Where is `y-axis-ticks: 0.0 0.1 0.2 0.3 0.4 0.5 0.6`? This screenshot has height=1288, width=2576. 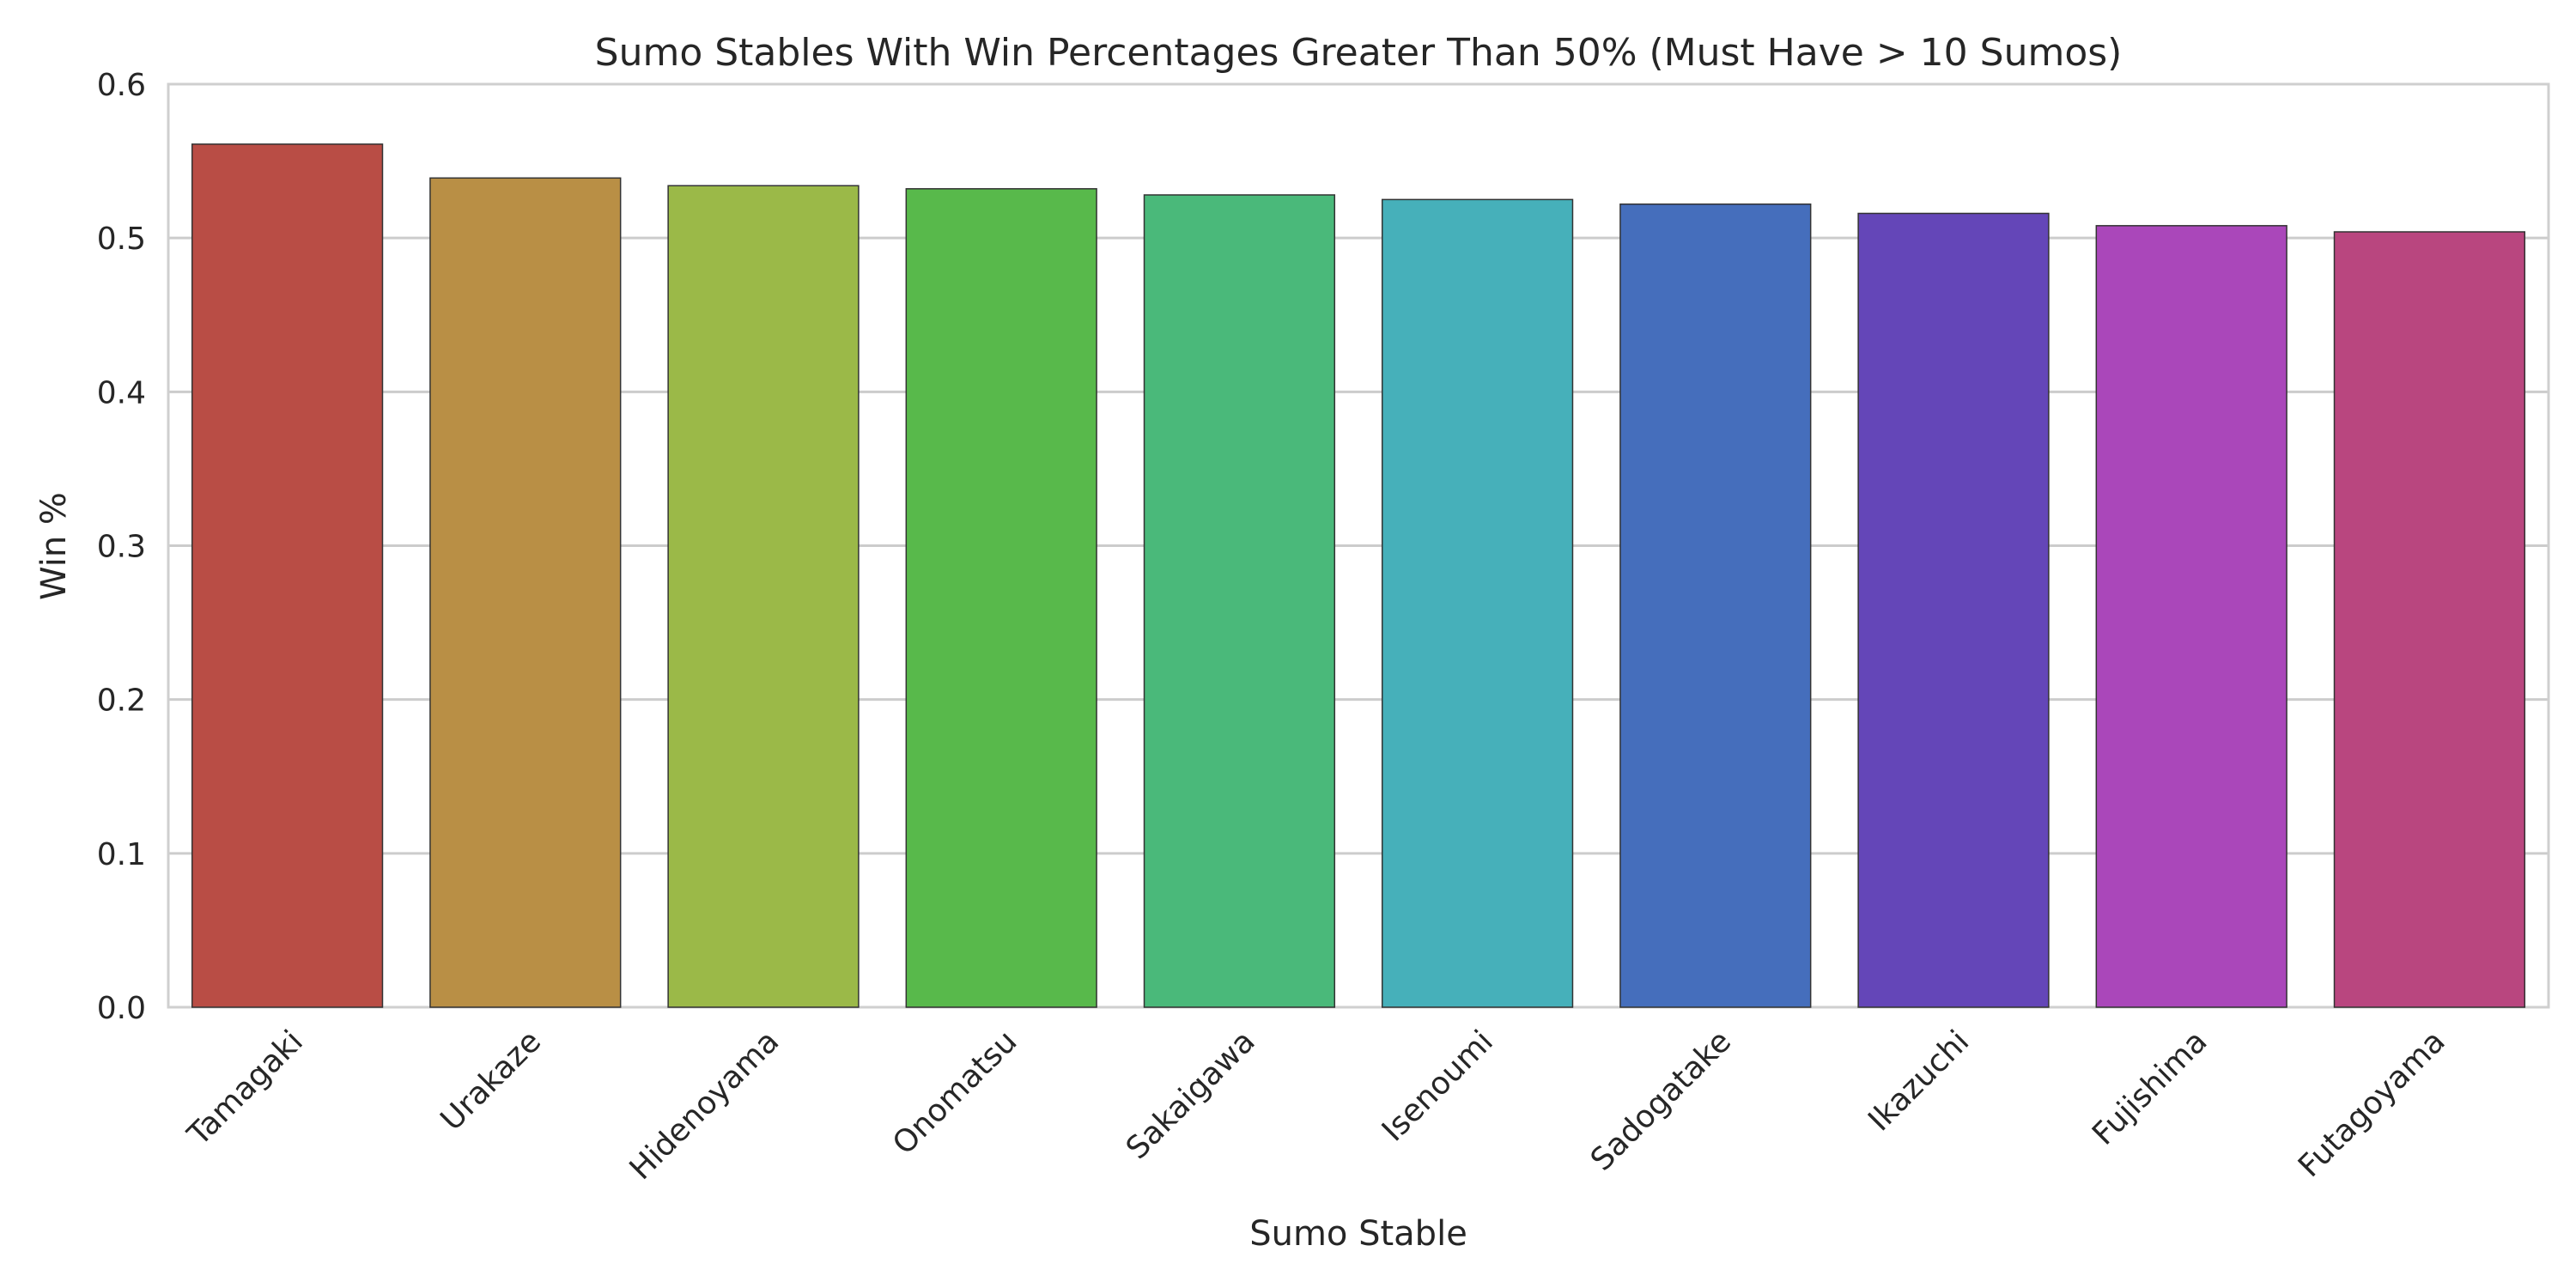 y-axis-ticks: 0.0 0.1 0.2 0.3 0.4 0.5 0.6 is located at coordinates (122, 547).